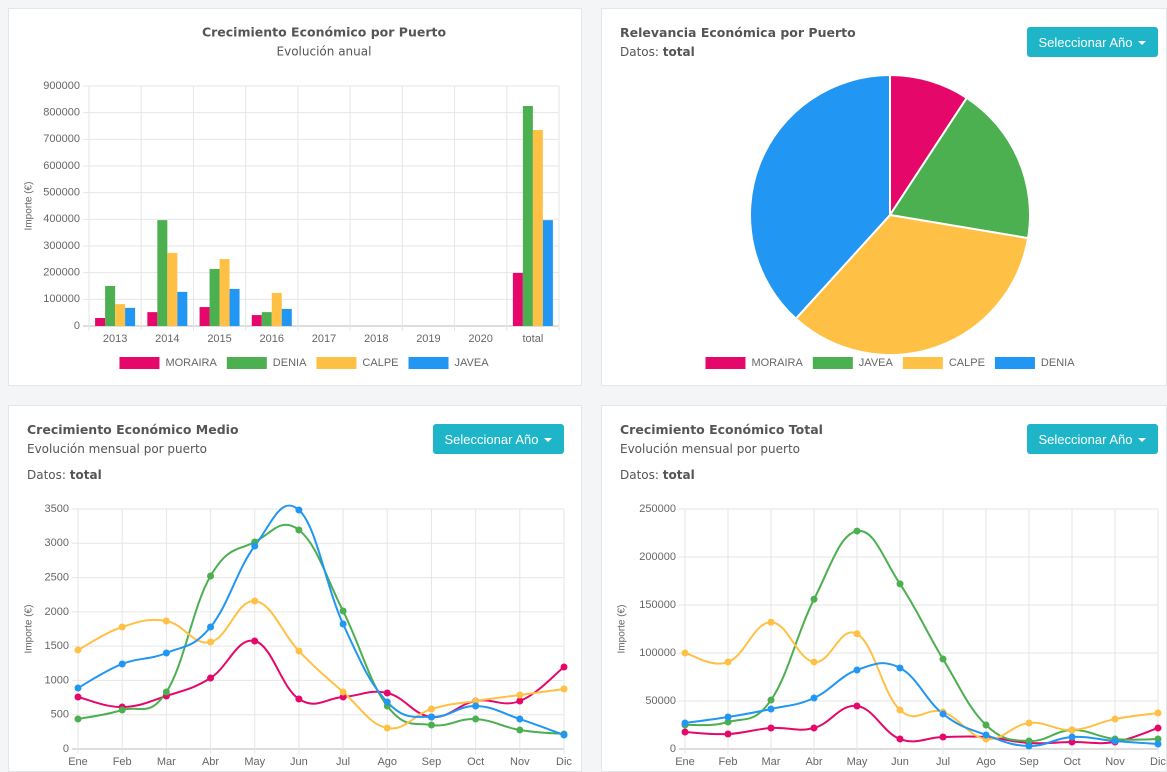 Image resolution: width=1167 pixels, height=772 pixels. I want to click on y-tick-label: 400000, so click(61, 219).